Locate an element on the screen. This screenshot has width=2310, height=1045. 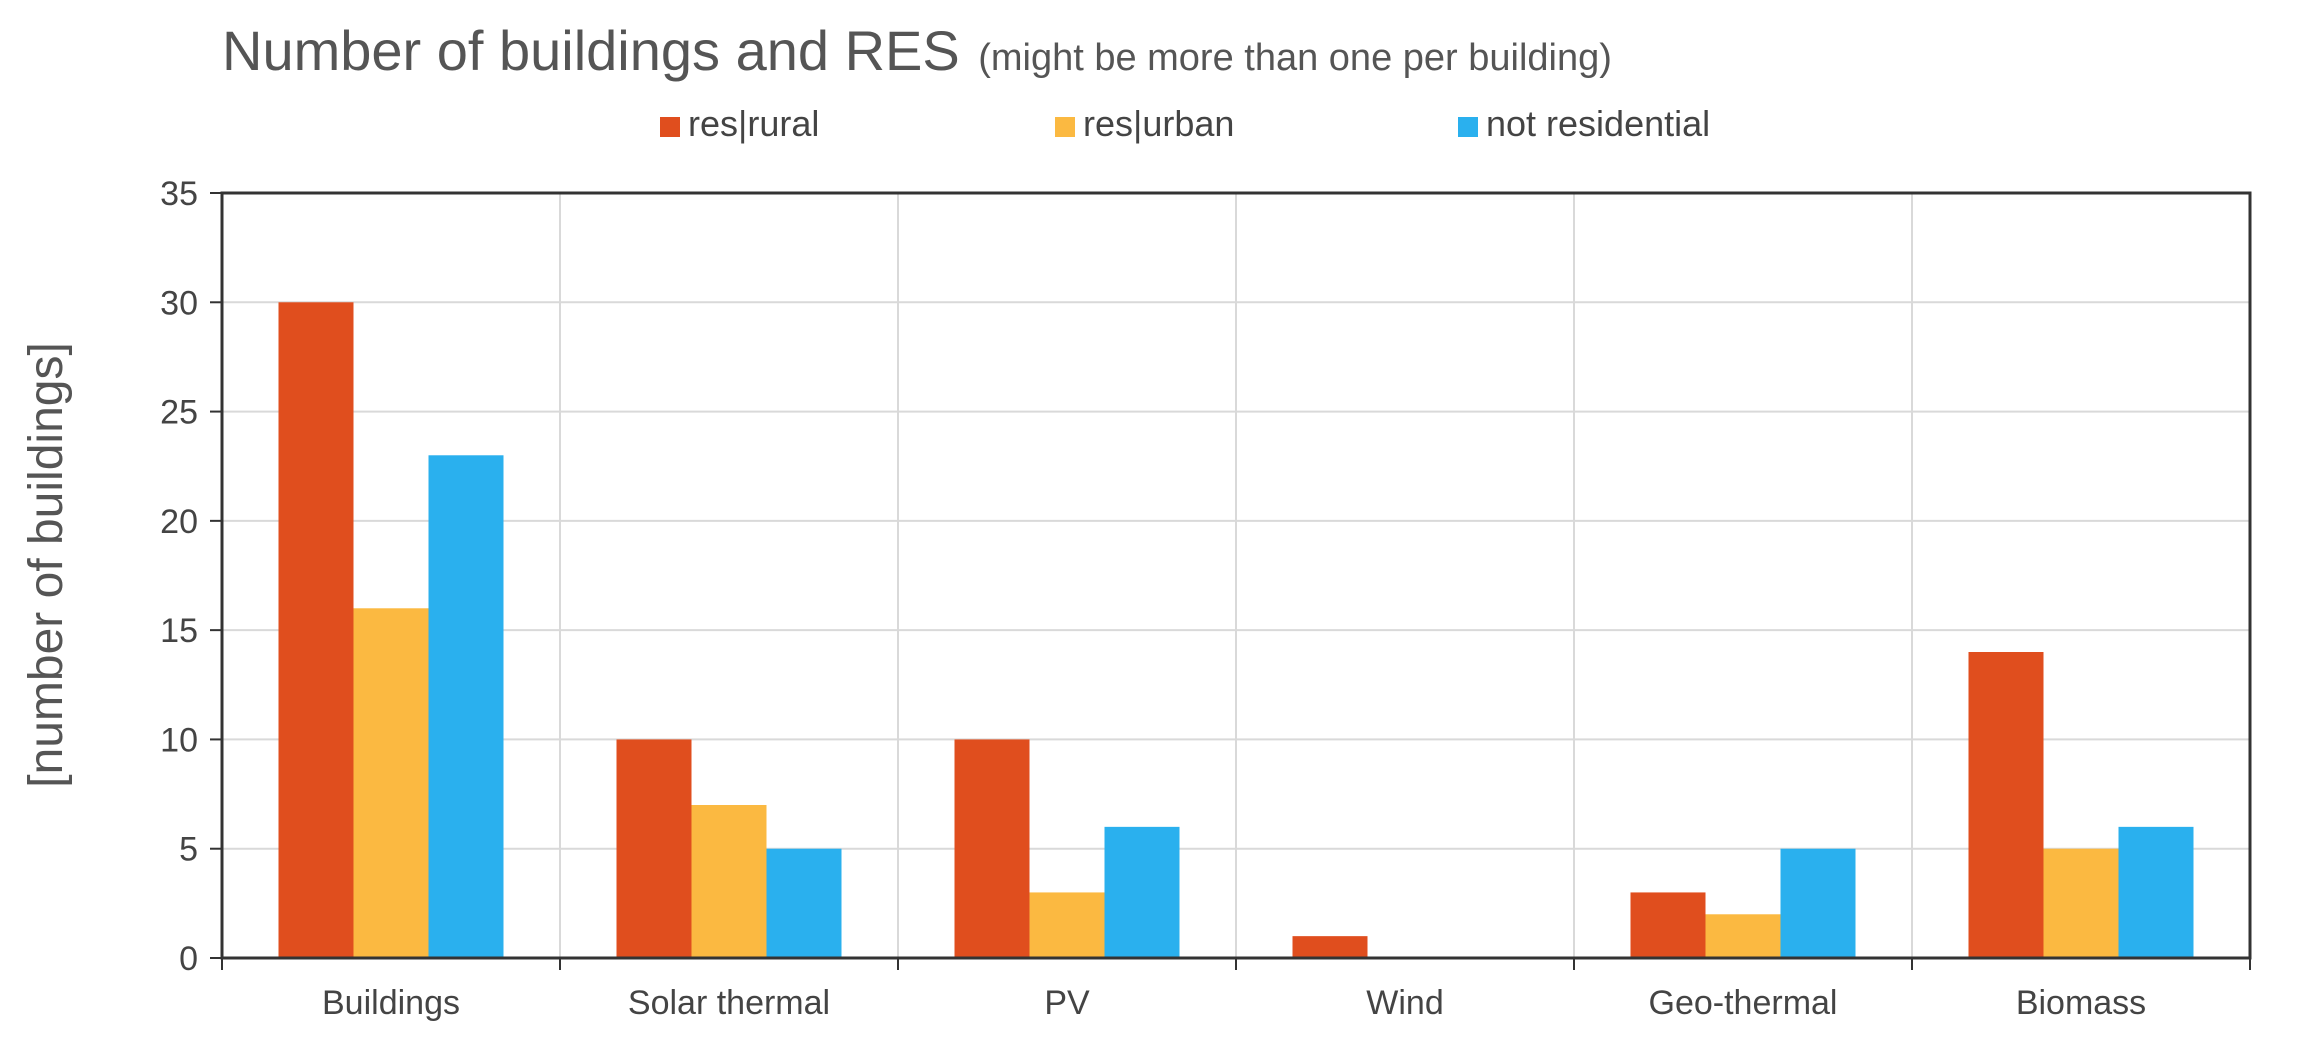
y-tick-label: 0 is located at coordinates (188, 959).